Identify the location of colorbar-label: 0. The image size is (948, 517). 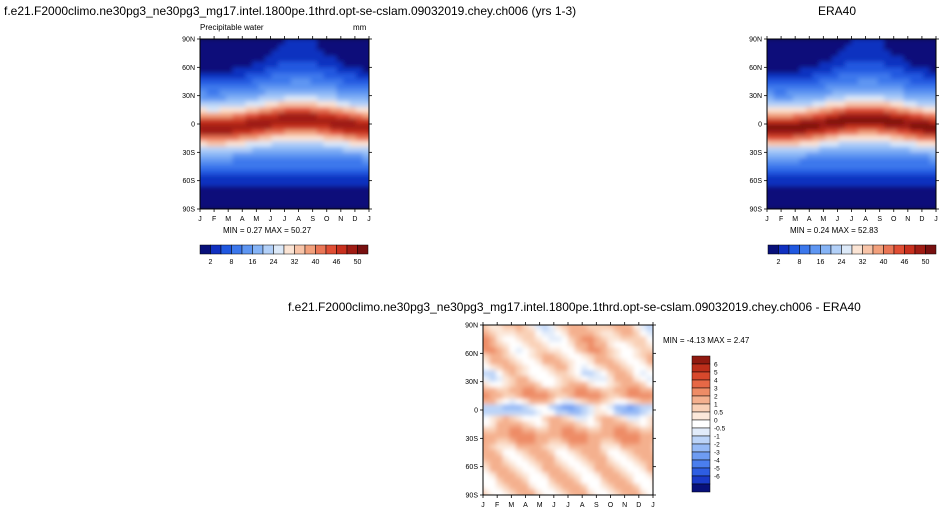
(716, 421).